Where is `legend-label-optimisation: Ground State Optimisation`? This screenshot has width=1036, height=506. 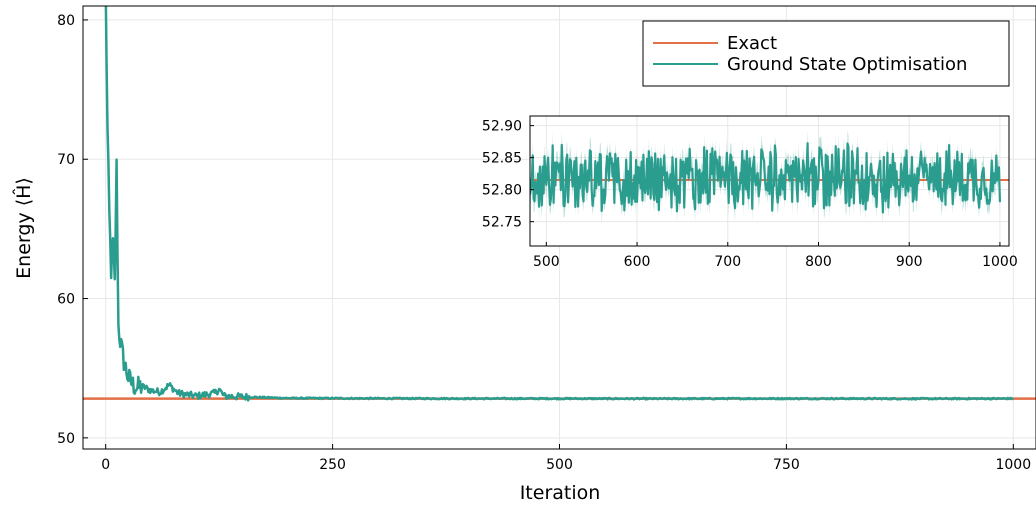
legend-label-optimisation: Ground State Optimisation is located at coordinates (847, 64).